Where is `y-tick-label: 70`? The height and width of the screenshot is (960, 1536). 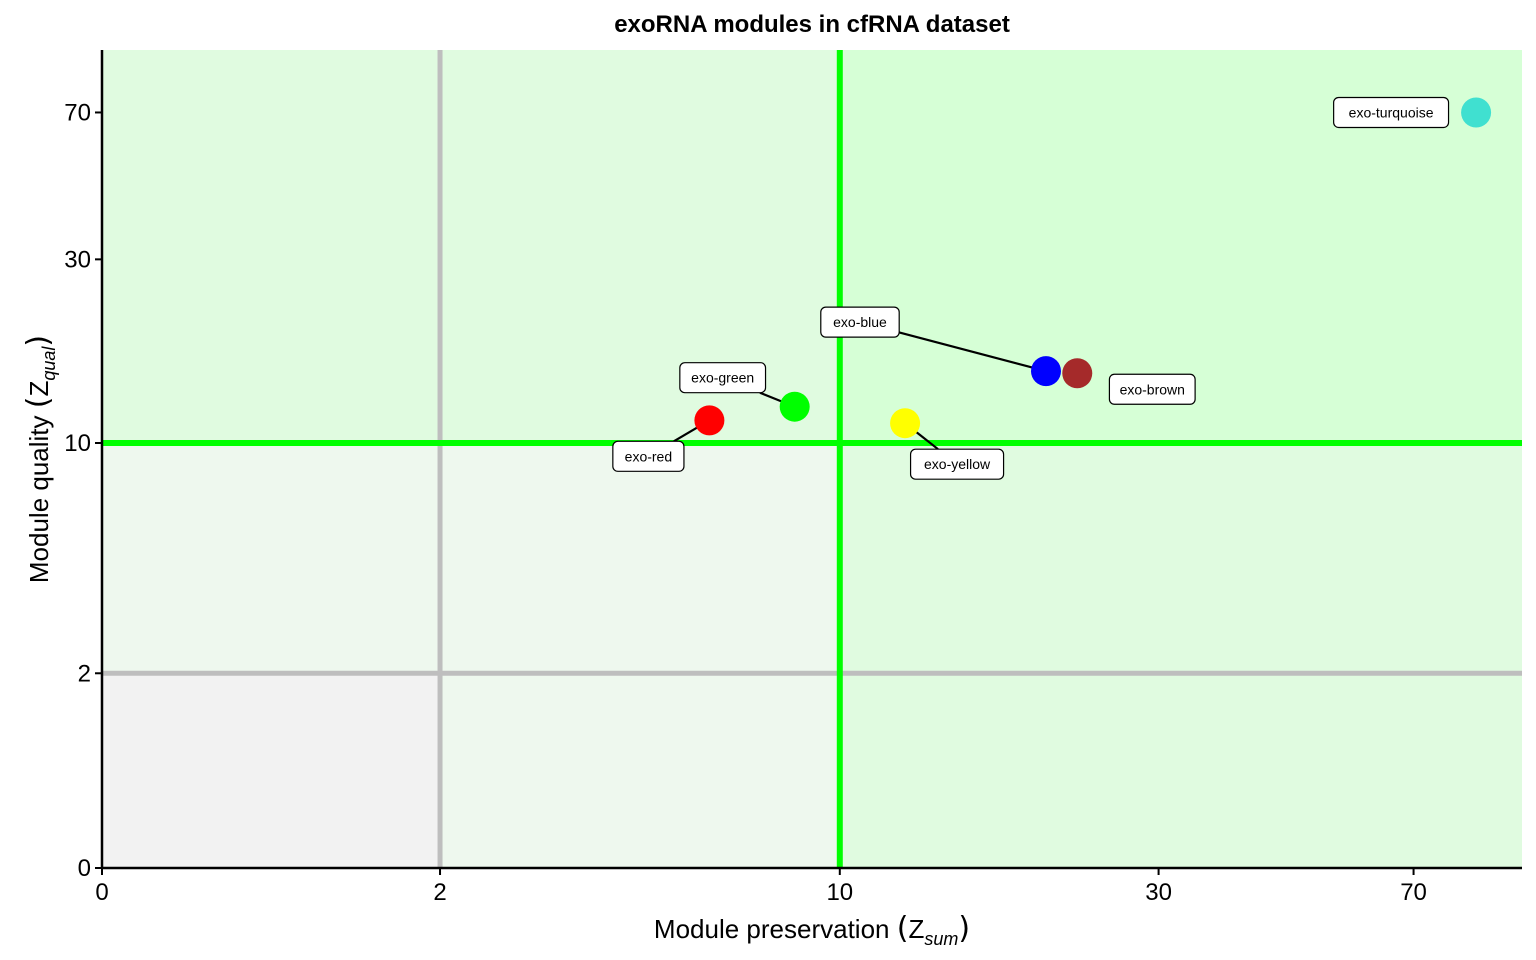
y-tick-label: 70 is located at coordinates (77, 112).